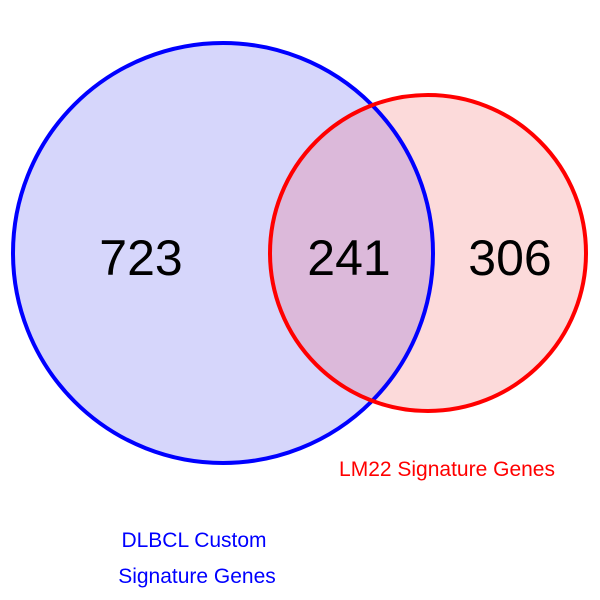 The image size is (600, 600). I want to click on dlbcl-set-label-line-2: Signature Genes, so click(197, 576).